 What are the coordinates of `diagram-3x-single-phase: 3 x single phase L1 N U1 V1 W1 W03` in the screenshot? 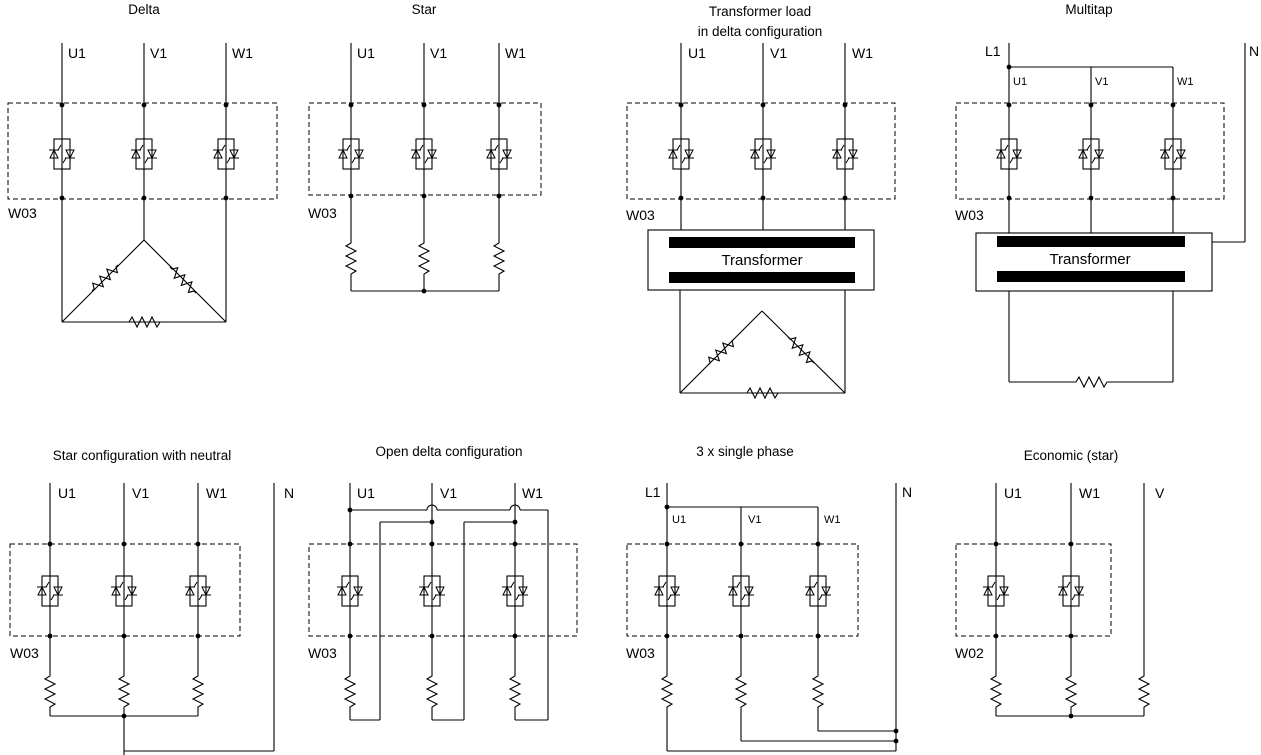 It's located at (769, 598).